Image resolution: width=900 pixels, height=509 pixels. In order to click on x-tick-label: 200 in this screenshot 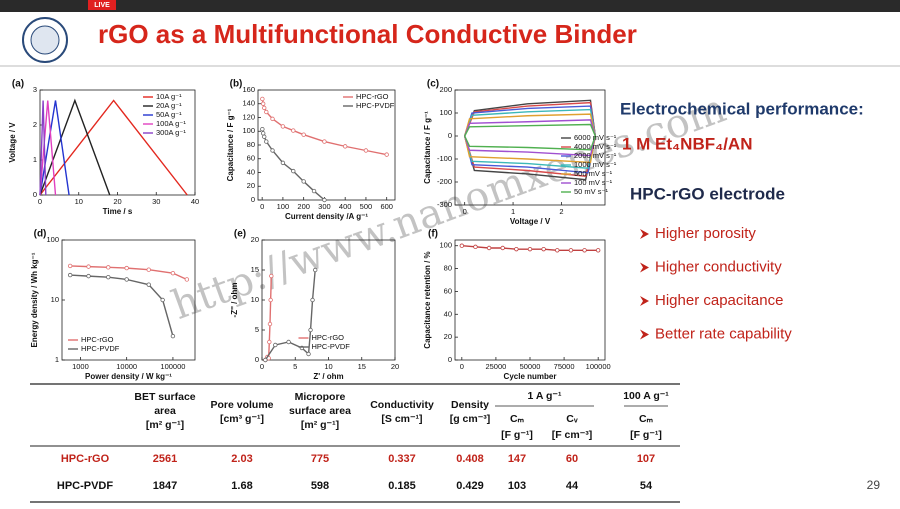, I will do `click(303, 206)`.